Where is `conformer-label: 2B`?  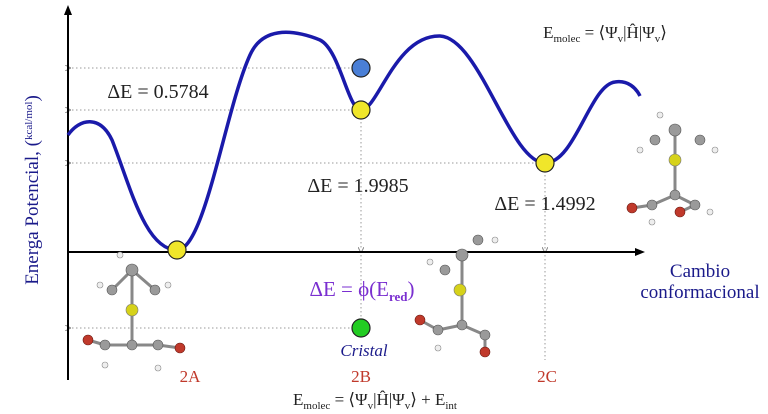
conformer-label: 2B is located at coordinates (361, 376).